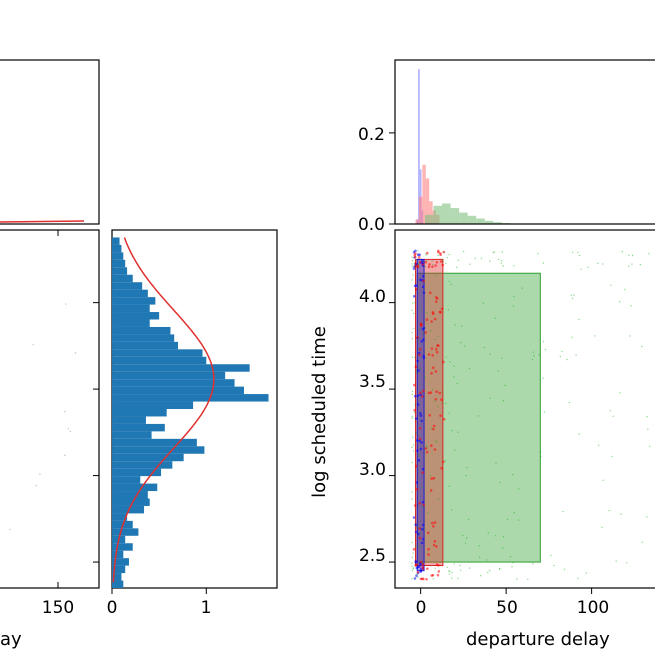  Describe the element at coordinates (371, 135) in the screenshot. I see `top-y-tick-1: 0.2` at that location.